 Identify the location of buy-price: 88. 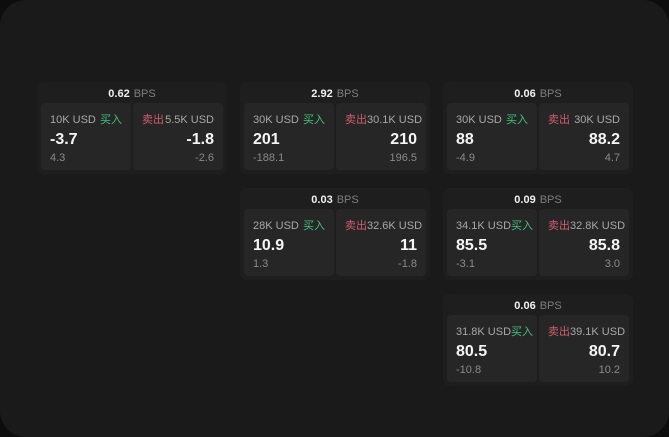
(465, 139).